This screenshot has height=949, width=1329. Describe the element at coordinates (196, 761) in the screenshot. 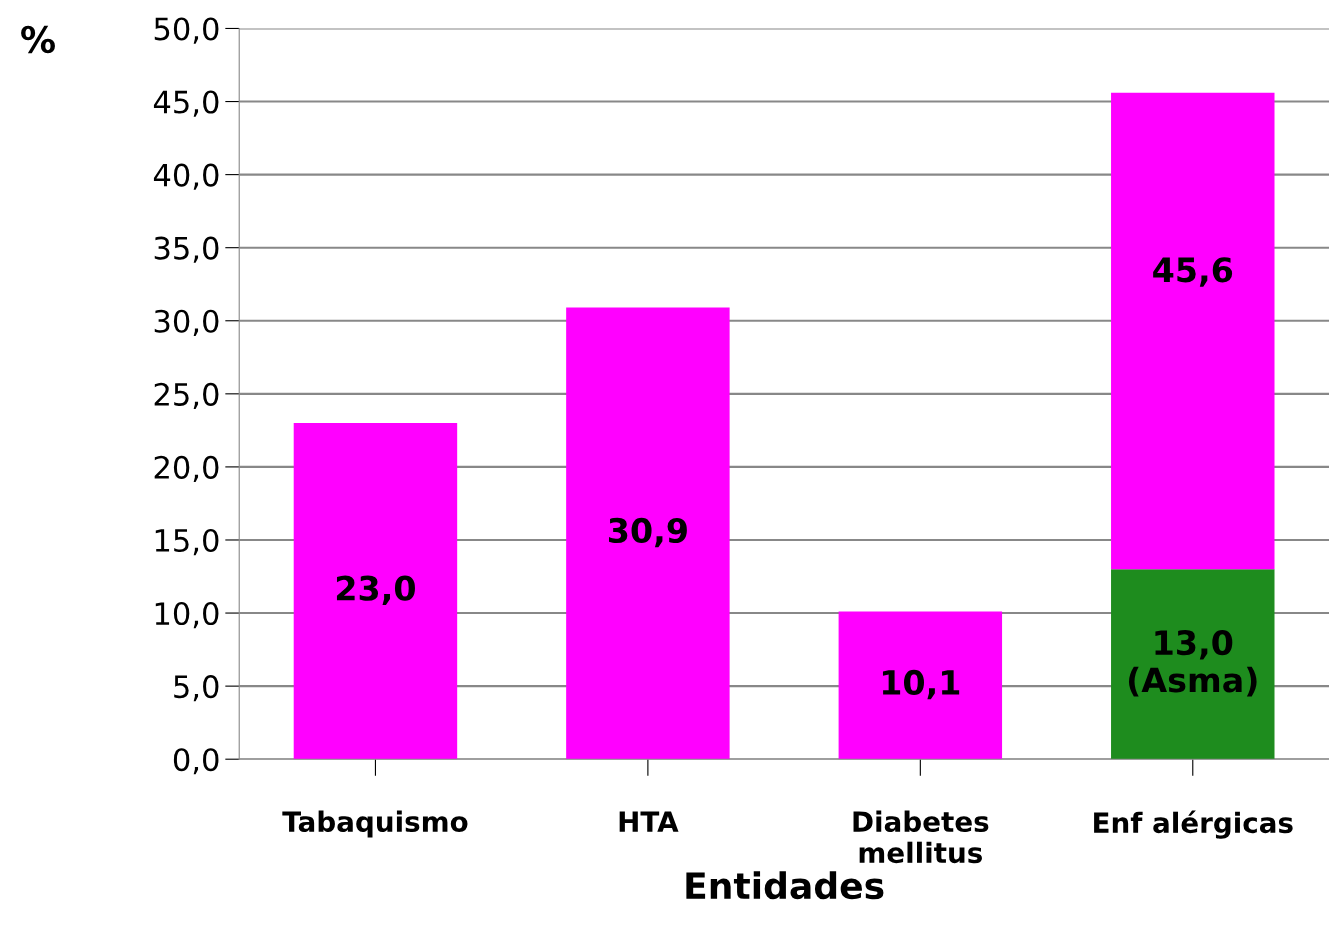

I see `y-tick-label: 0,0` at that location.